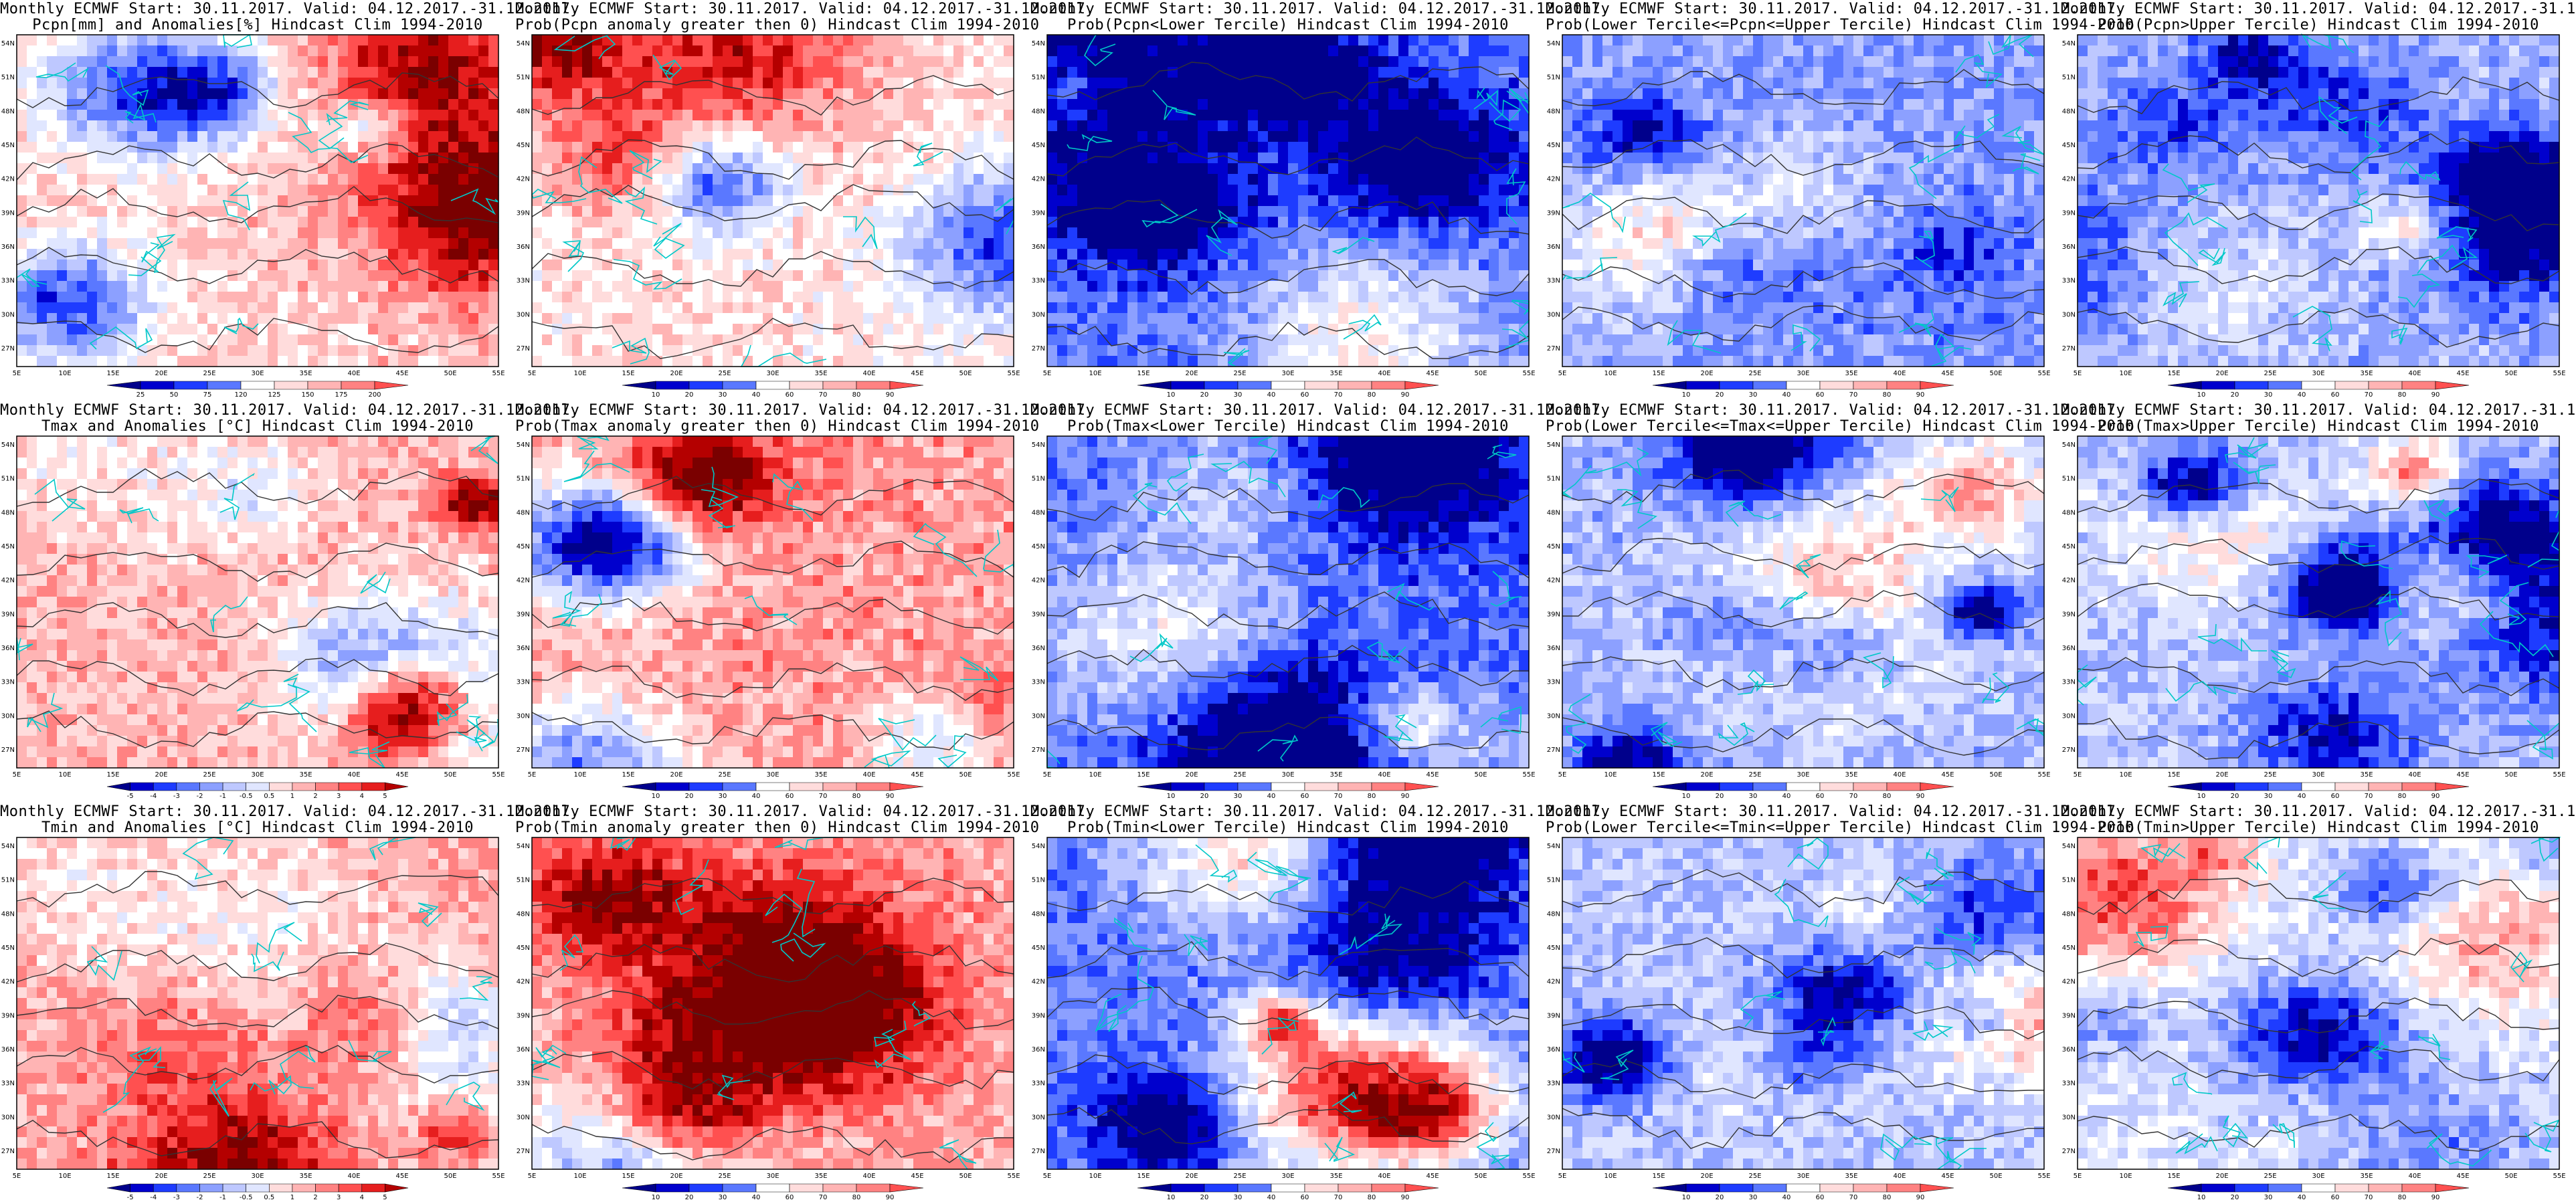  I want to click on country-borders, so click(1298, 200).